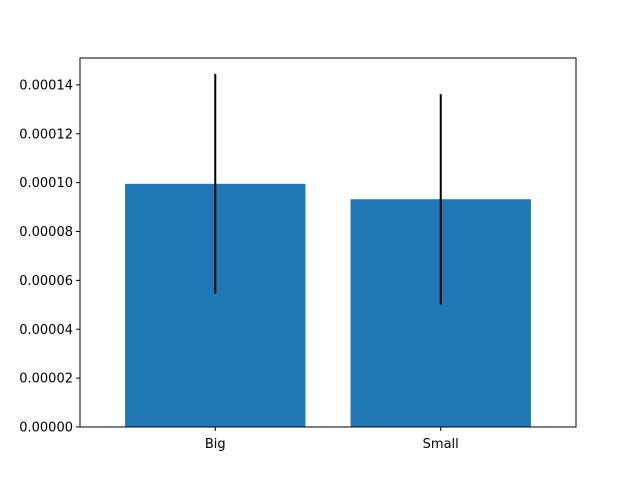  What do you see at coordinates (46, 85) in the screenshot?
I see `y-tick-label: 0.00014` at bounding box center [46, 85].